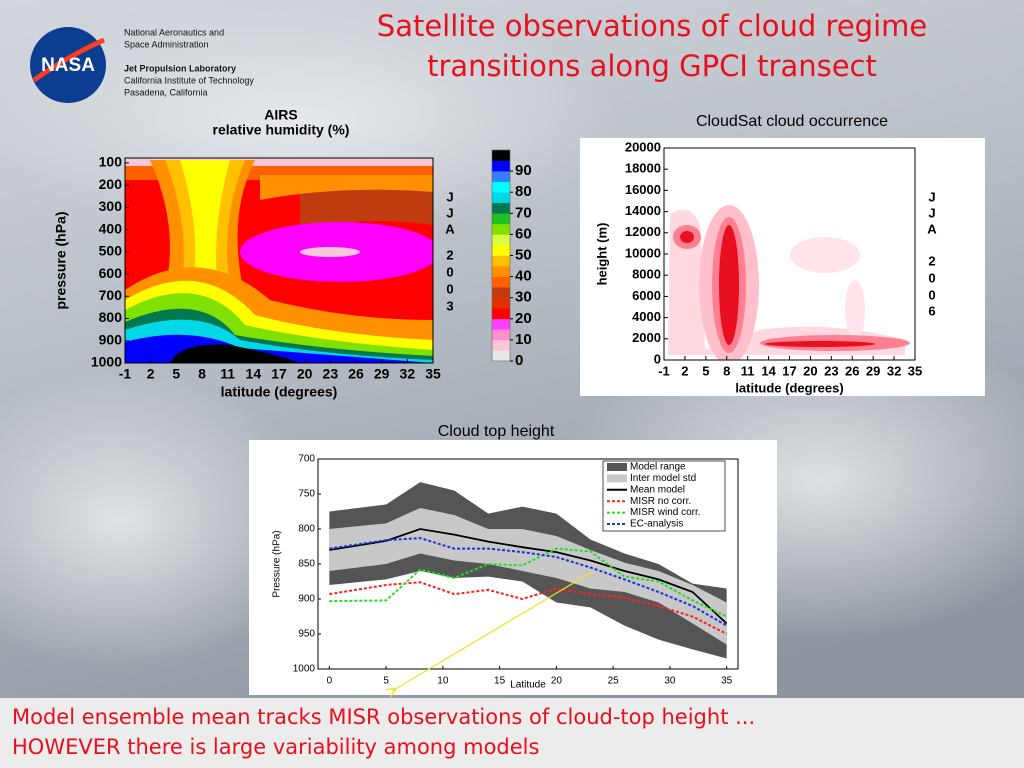 The width and height of the screenshot is (1024, 768). Describe the element at coordinates (789, 387) in the screenshot. I see `x-axis-label: latitude (degrees)` at that location.